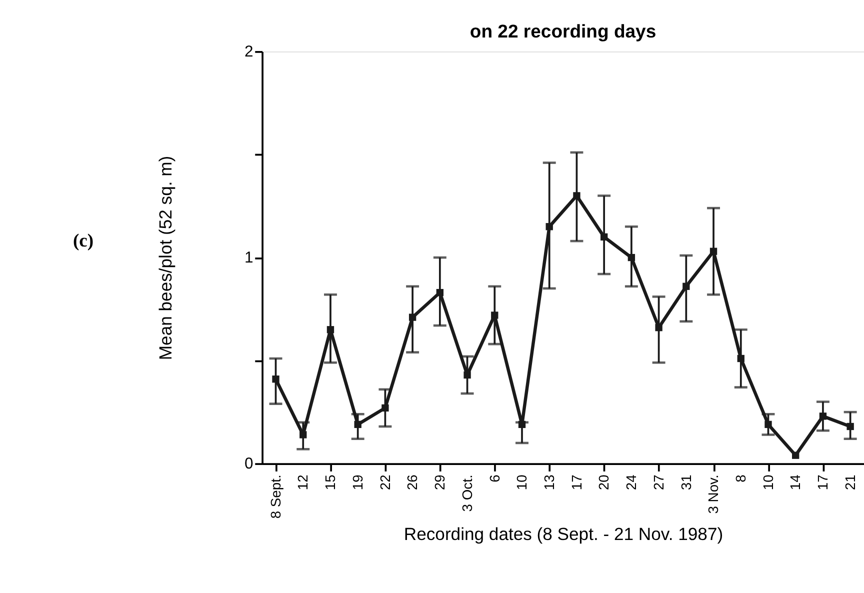 This screenshot has width=864, height=593. I want to click on text: (c), so click(83, 241).